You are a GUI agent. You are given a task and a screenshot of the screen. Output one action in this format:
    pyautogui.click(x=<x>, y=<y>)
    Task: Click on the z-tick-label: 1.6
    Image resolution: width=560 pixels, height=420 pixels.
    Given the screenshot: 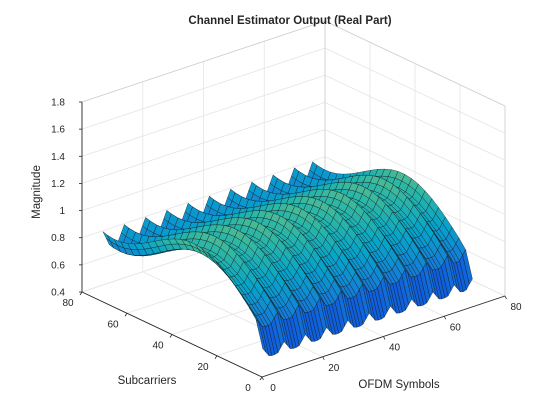 What is the action you would take?
    pyautogui.click(x=58, y=130)
    